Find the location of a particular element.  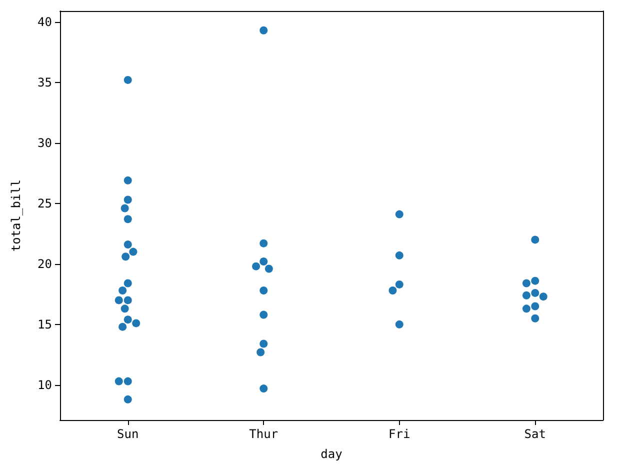

x-tick-label: Sat is located at coordinates (535, 434).